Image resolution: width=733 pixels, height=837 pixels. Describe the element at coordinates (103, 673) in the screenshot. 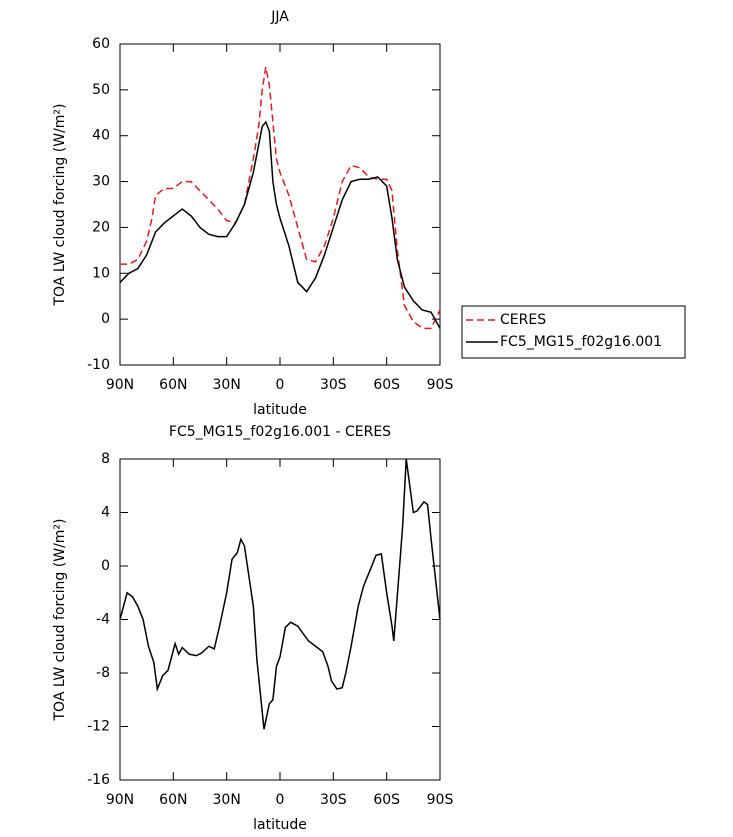

I see `y-tick-label: -8` at that location.